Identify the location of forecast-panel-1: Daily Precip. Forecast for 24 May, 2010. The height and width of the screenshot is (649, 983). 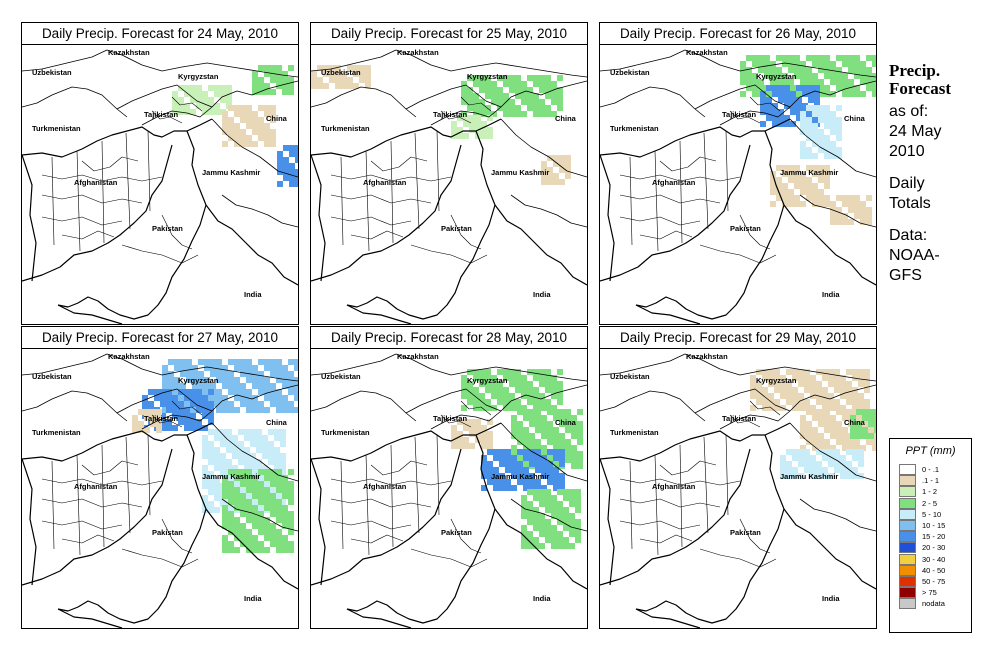
(160, 173).